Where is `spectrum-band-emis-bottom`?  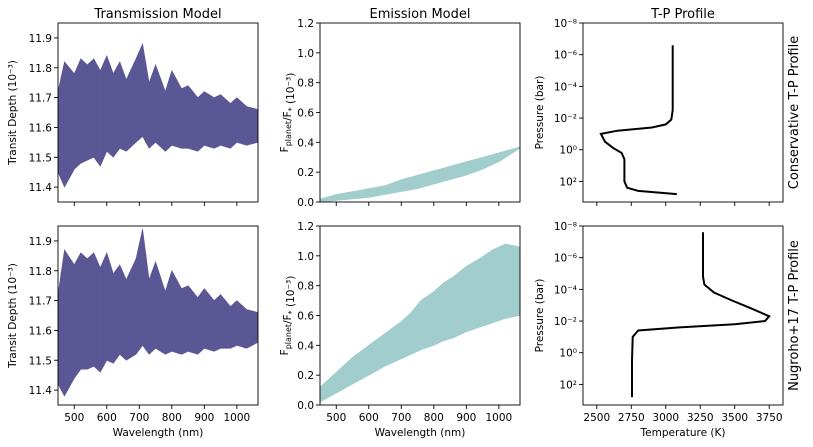 spectrum-band-emis-bottom is located at coordinates (420, 323).